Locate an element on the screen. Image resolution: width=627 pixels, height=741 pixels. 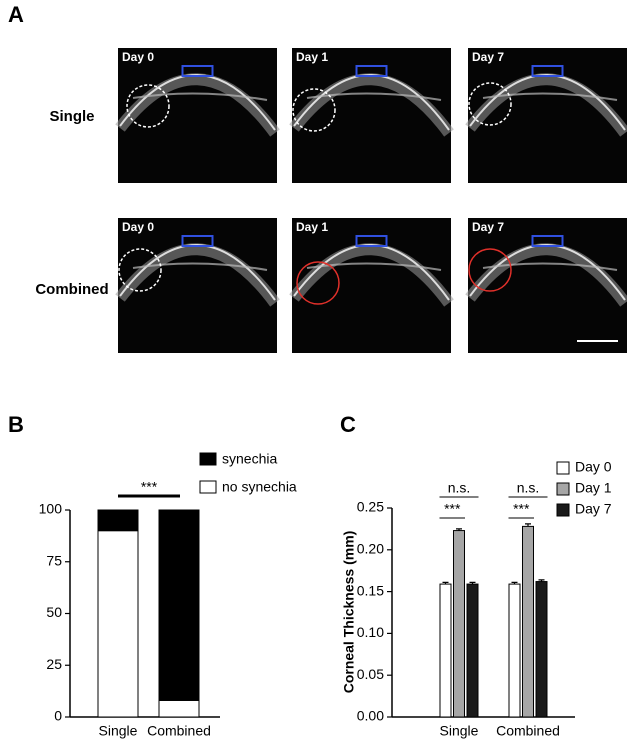
row-label: Combined is located at coordinates (71, 289).